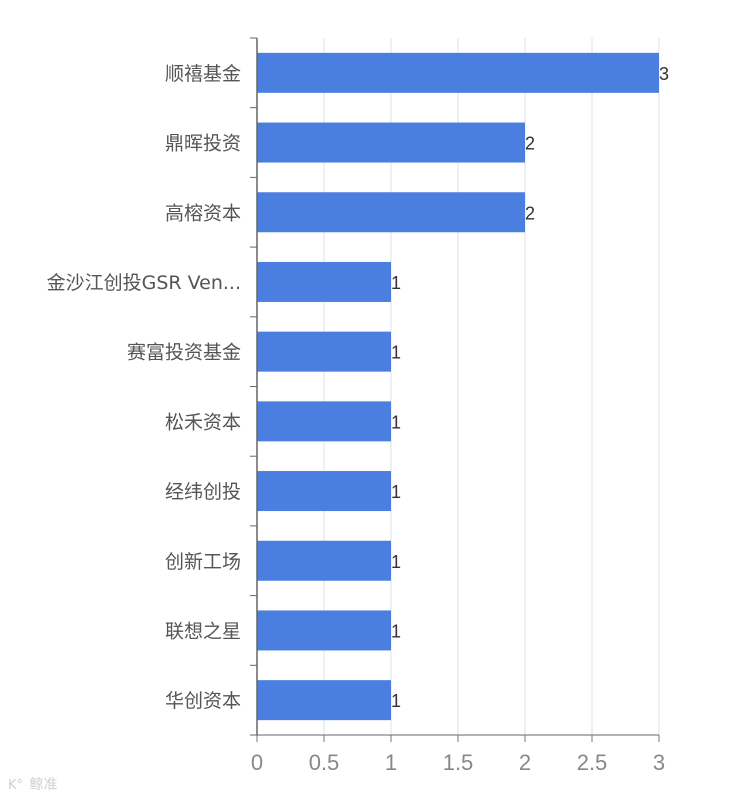 This screenshot has height=800, width=750. What do you see at coordinates (203, 701) in the screenshot?
I see `category-label: 华创资本` at bounding box center [203, 701].